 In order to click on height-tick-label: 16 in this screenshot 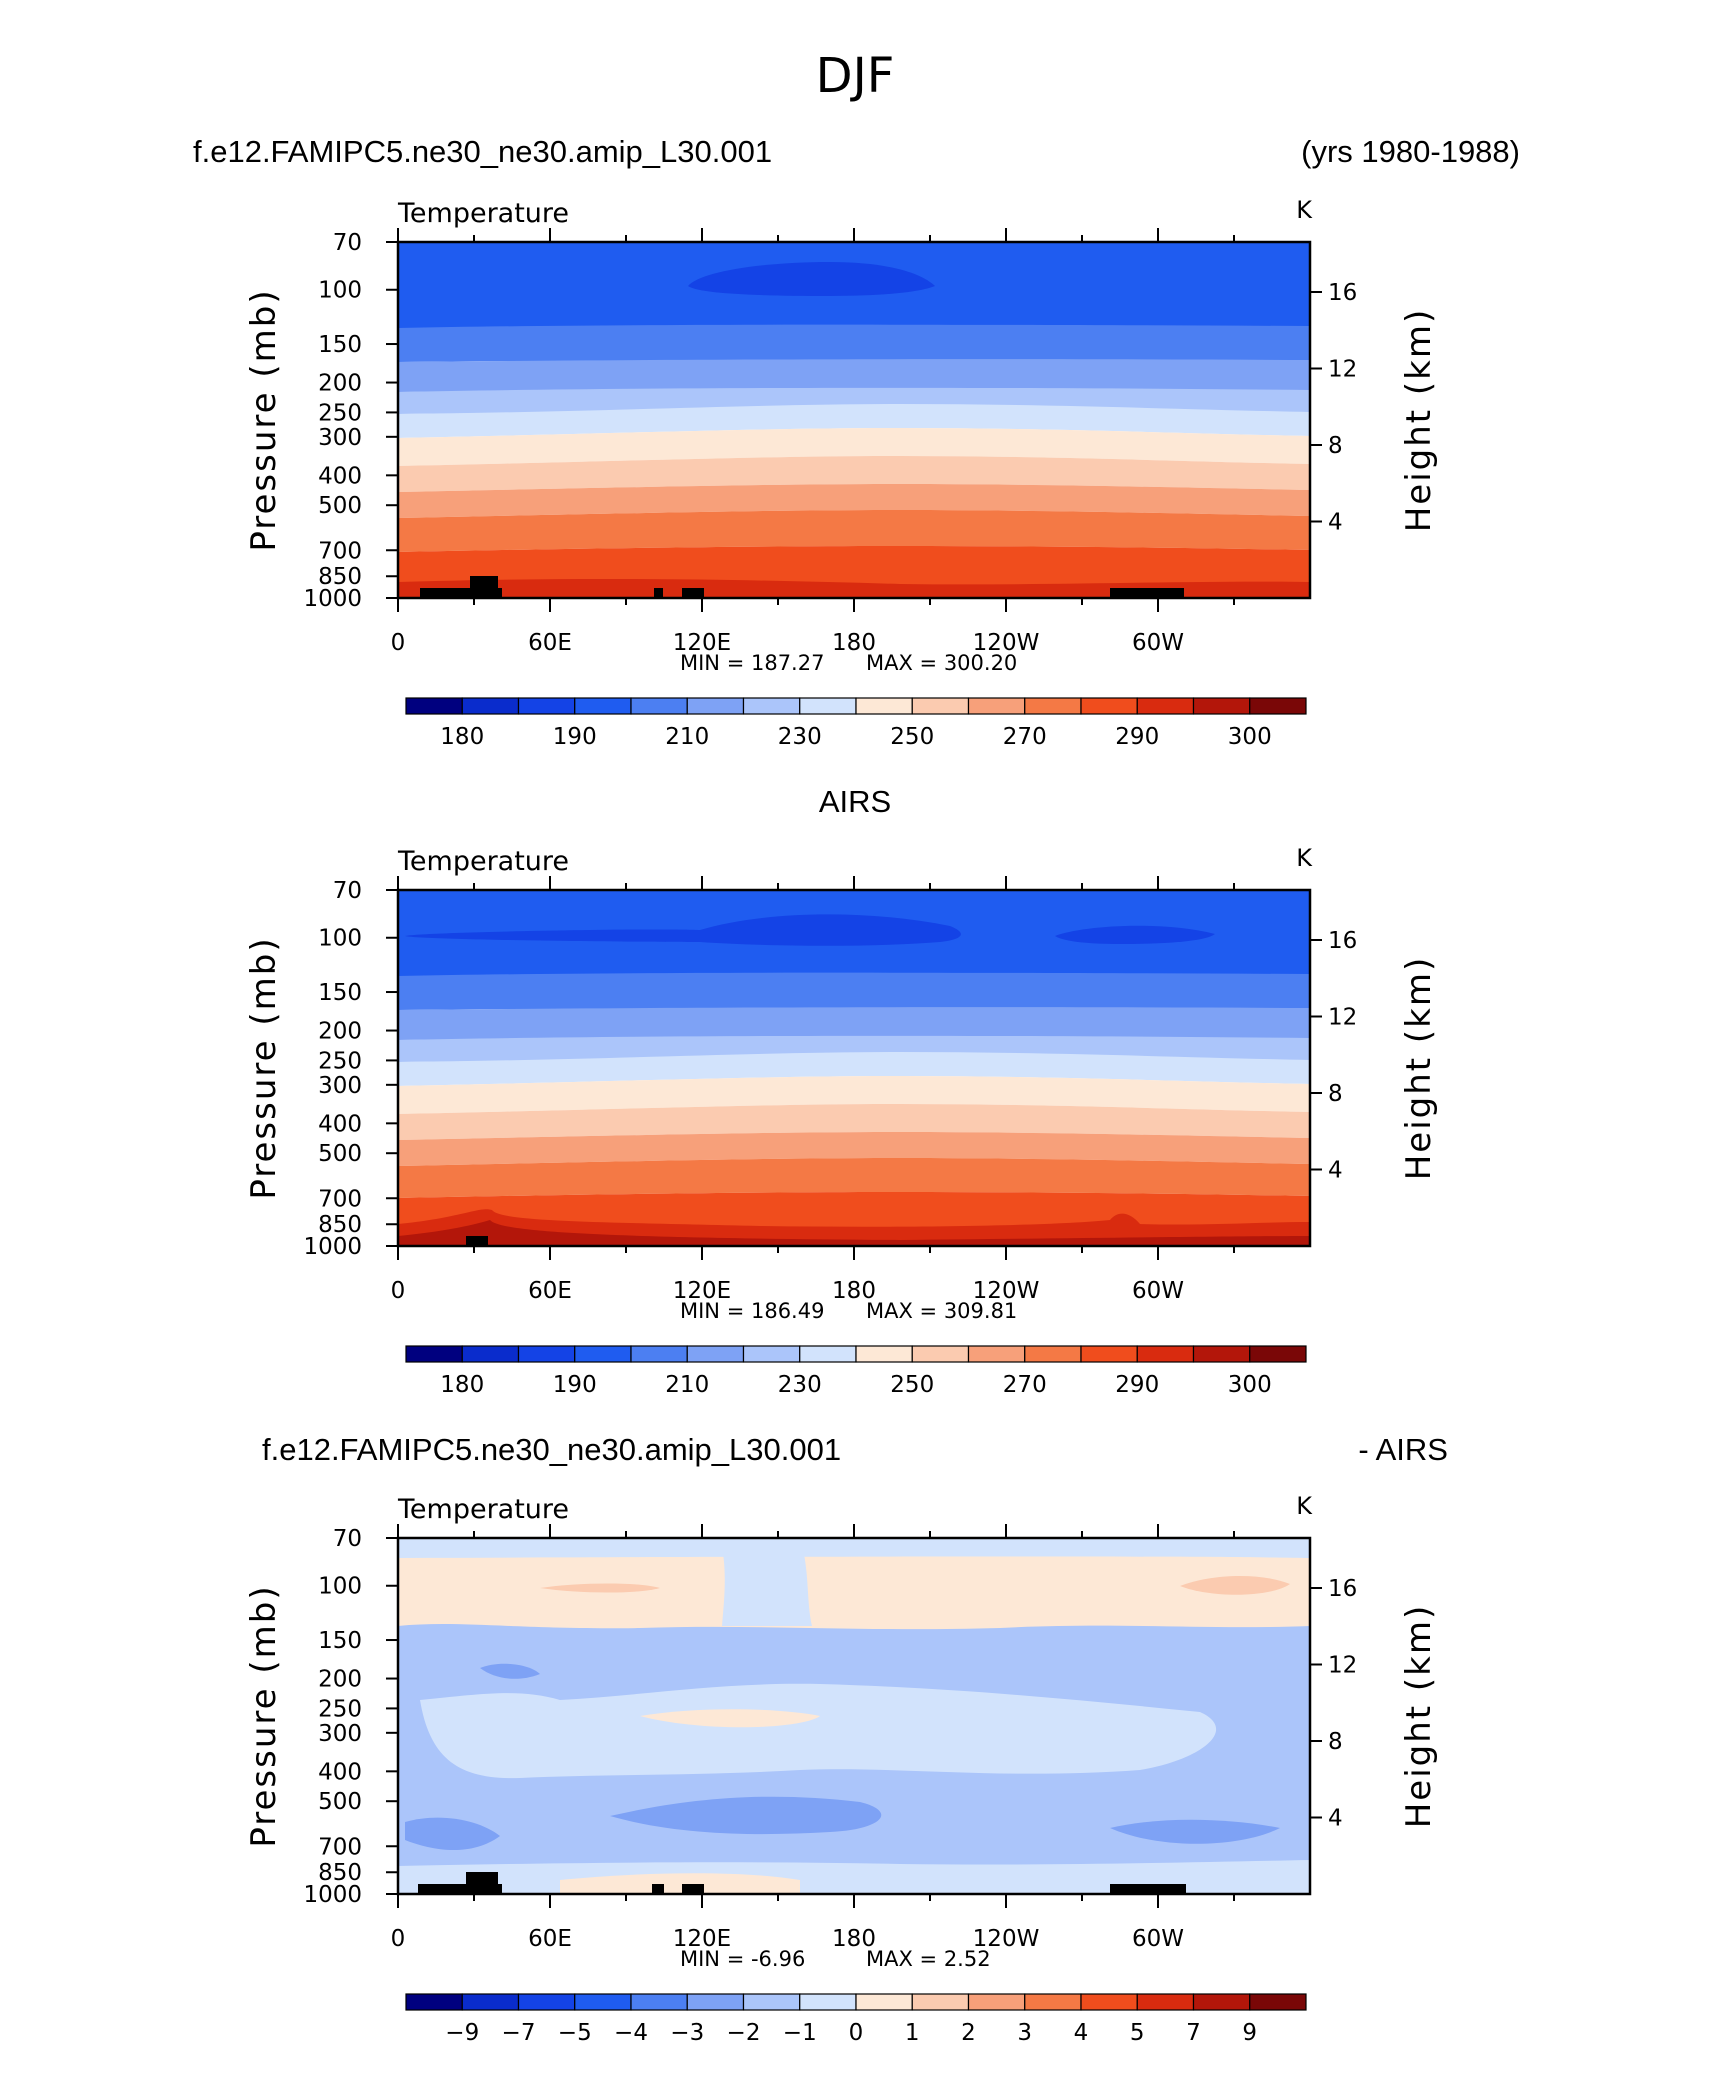, I will do `click(1342, 1589)`.